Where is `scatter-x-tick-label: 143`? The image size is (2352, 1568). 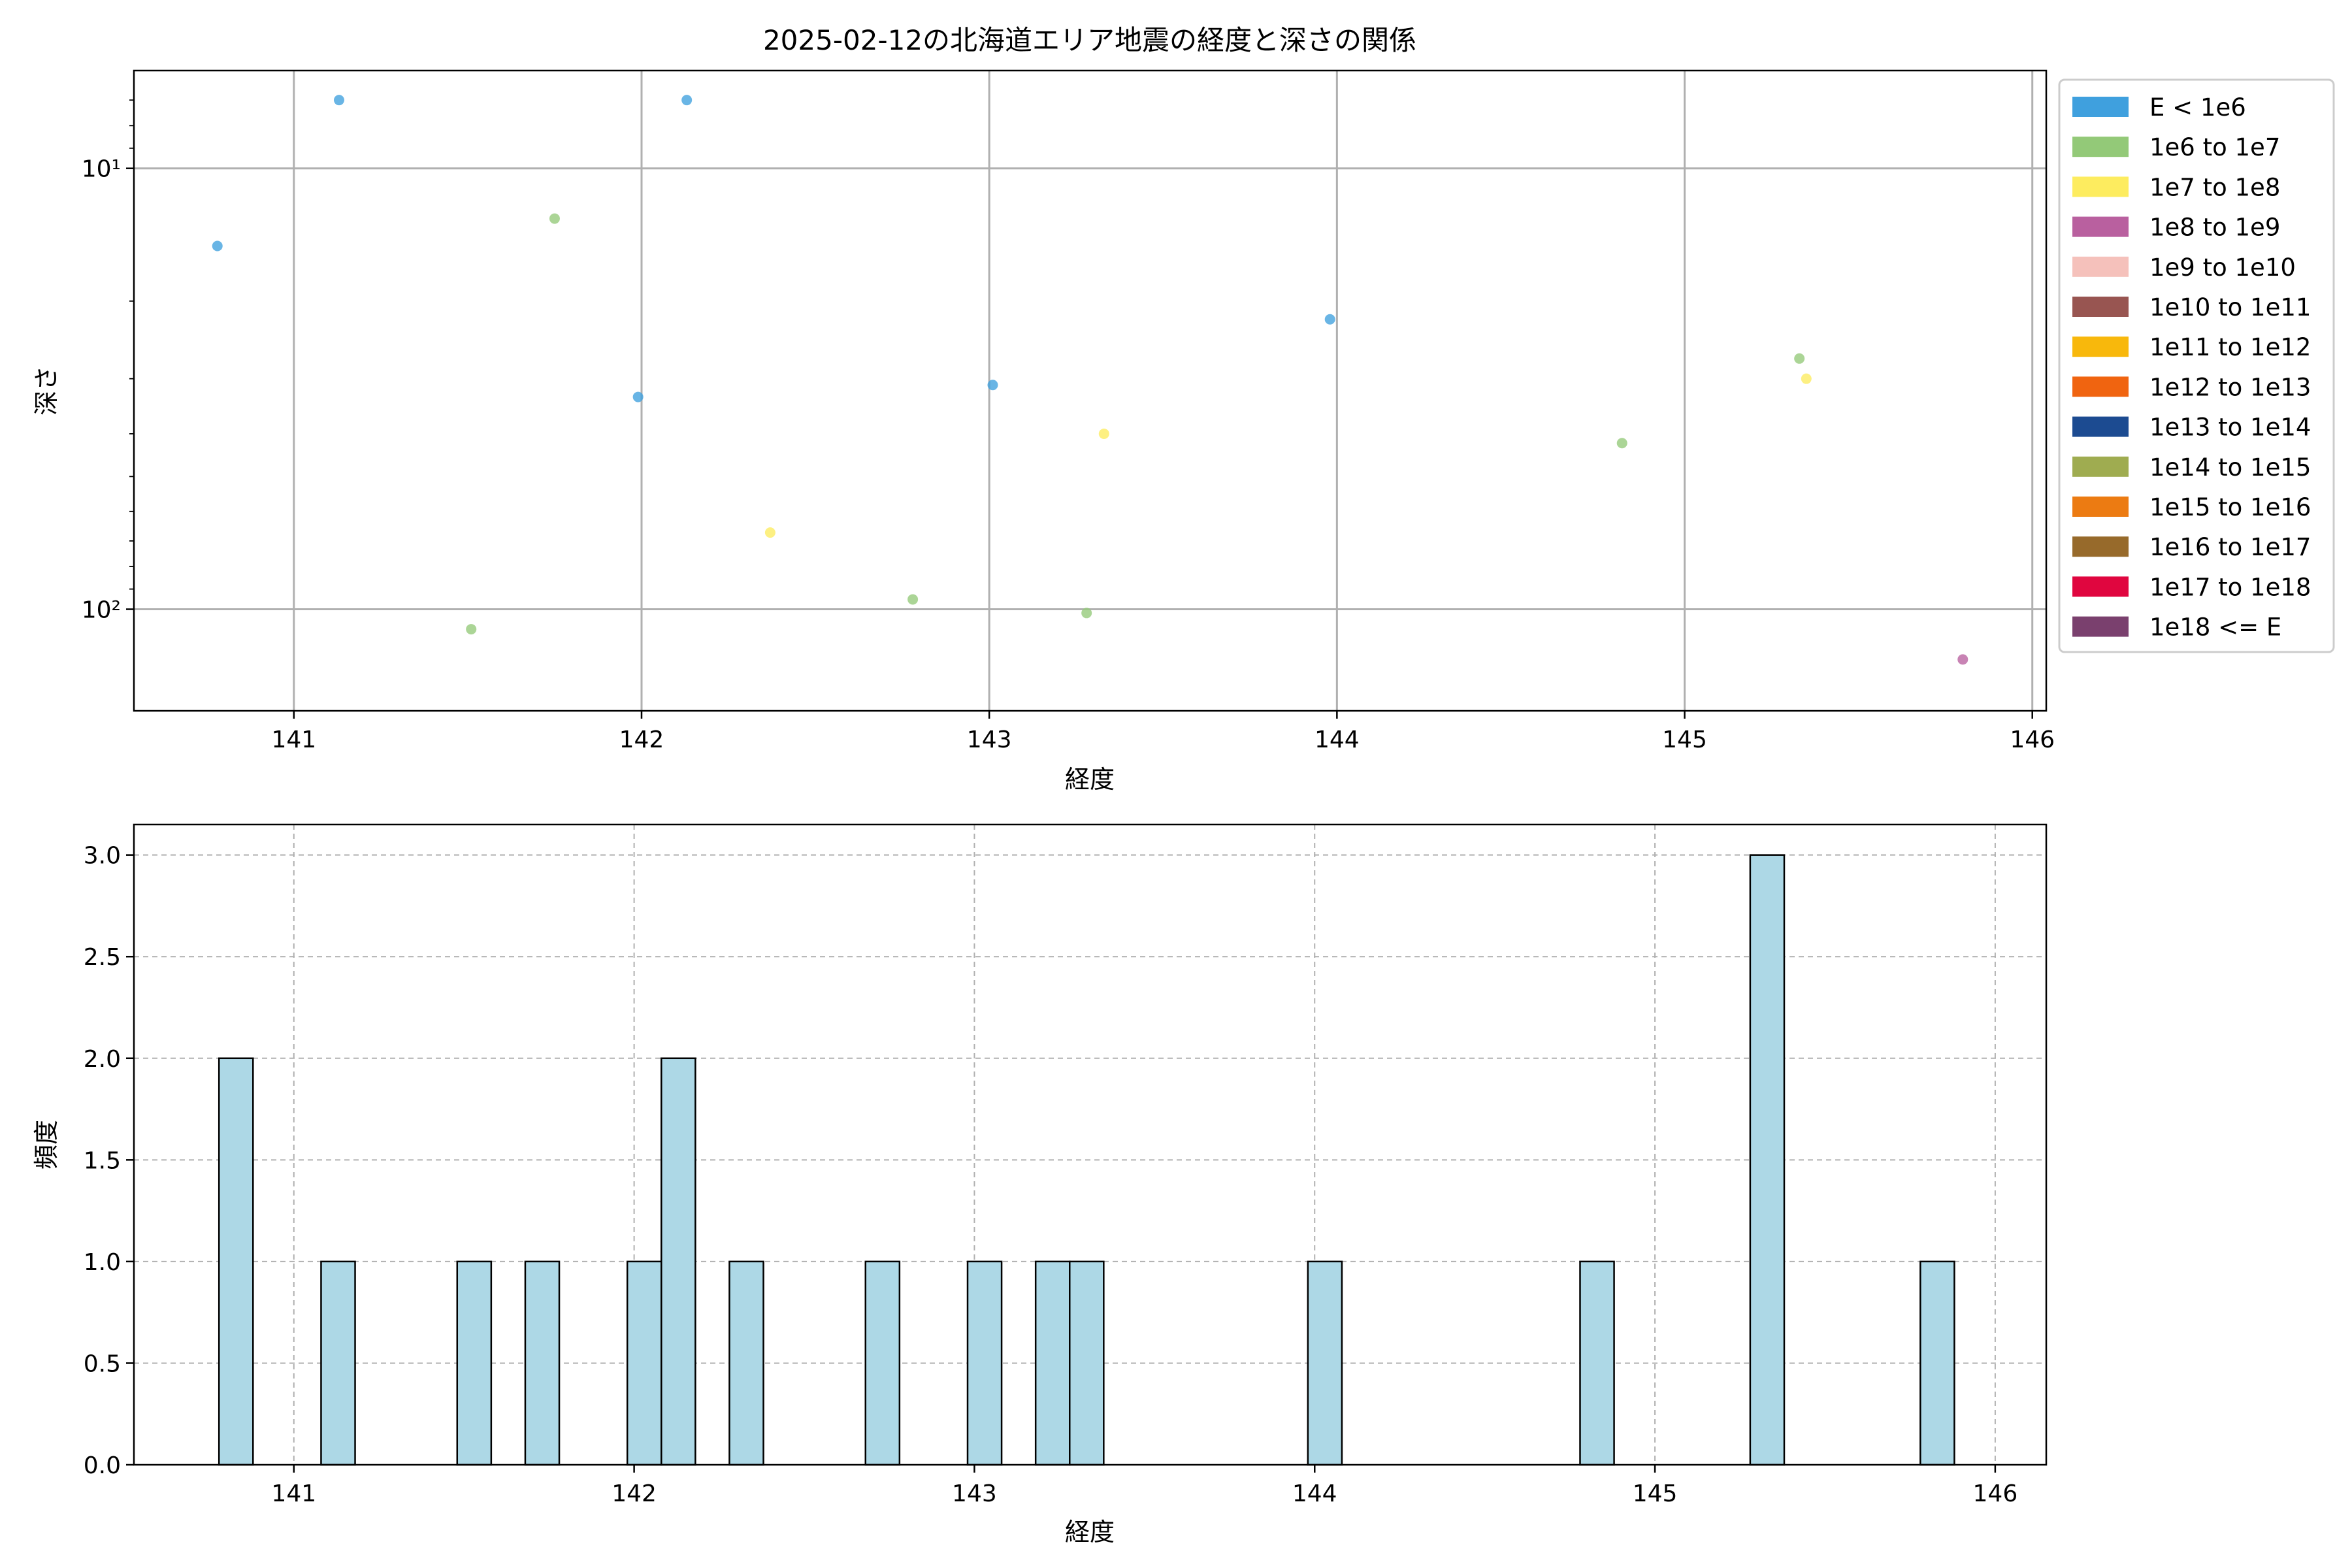 scatter-x-tick-label: 143 is located at coordinates (989, 740).